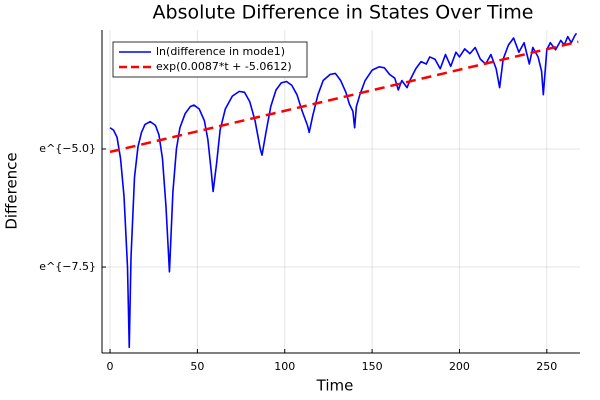  I want to click on chart-title: Absolute Difference in States Over Time, so click(343, 13).